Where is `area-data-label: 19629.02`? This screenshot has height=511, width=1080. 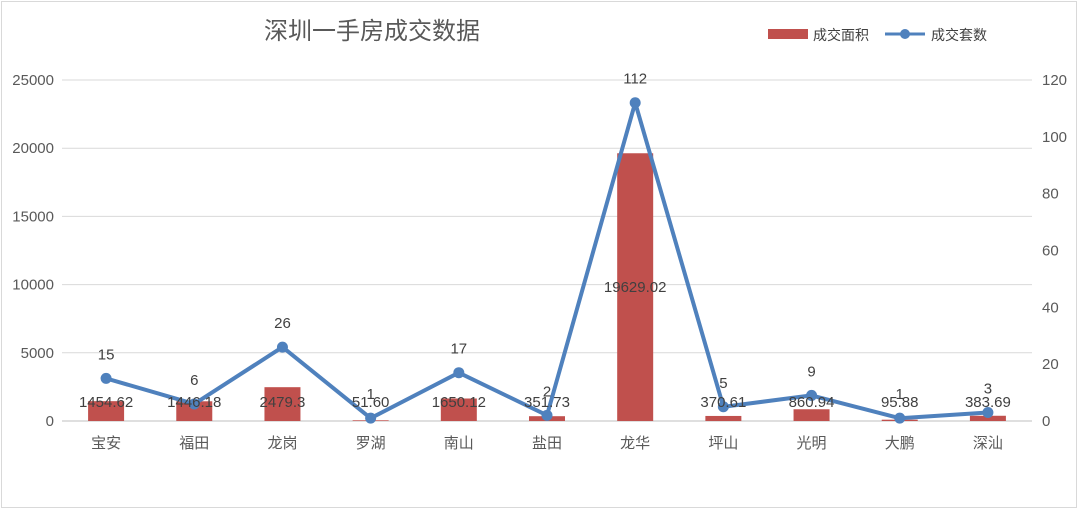 area-data-label: 19629.02 is located at coordinates (635, 287).